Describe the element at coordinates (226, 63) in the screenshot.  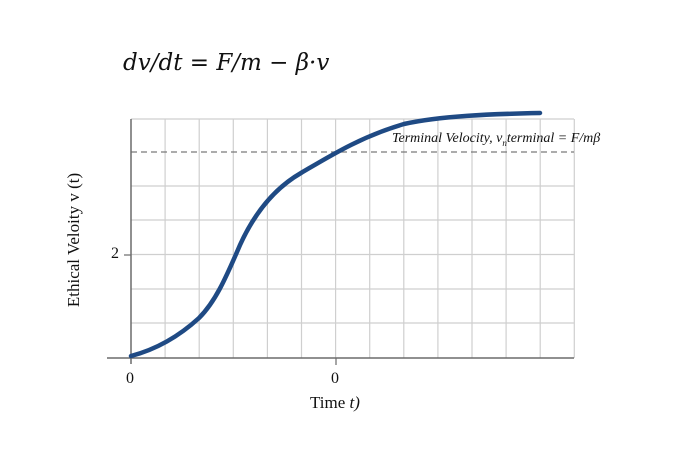
I see `equation-title: dv/dt = F/m − β·v` at that location.